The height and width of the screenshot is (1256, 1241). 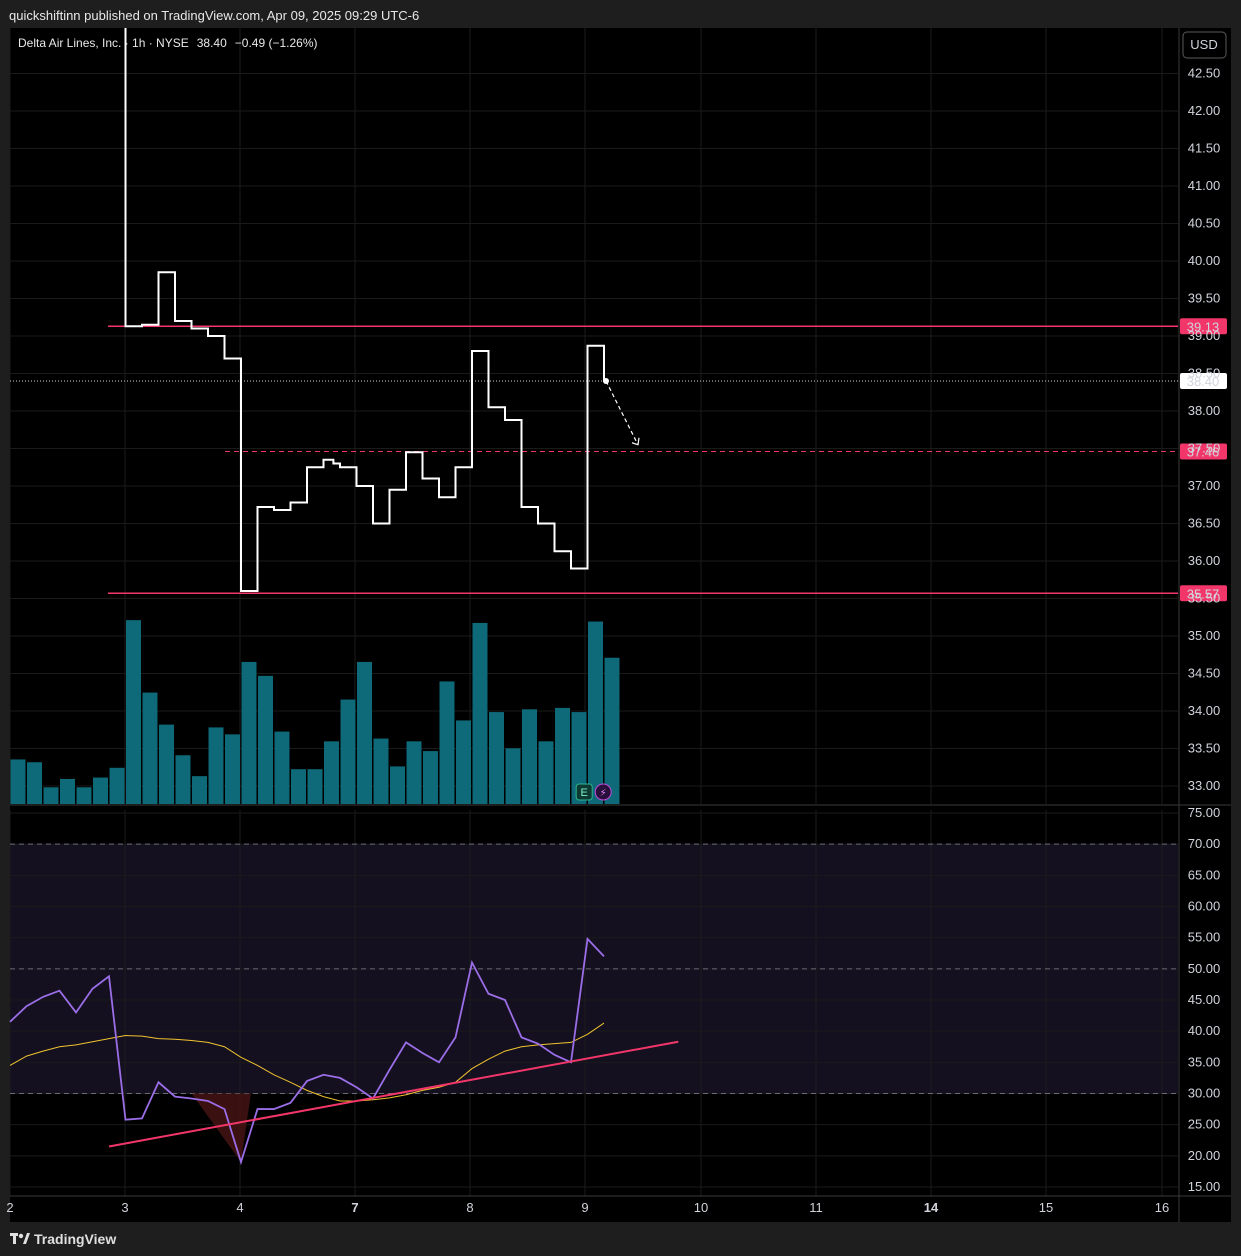 What do you see at coordinates (1204, 185) in the screenshot?
I see `price-tick-label: 41.00` at bounding box center [1204, 185].